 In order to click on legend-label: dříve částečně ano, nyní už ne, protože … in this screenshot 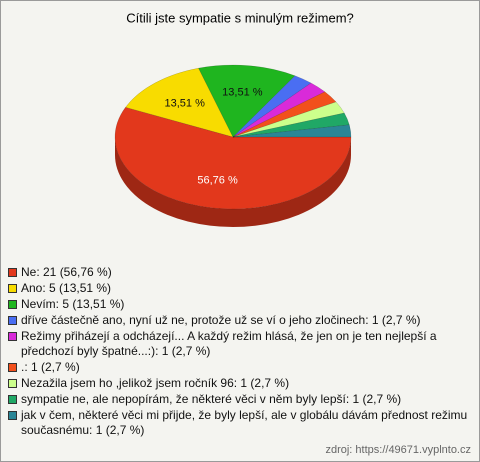, I will do `click(221, 320)`.